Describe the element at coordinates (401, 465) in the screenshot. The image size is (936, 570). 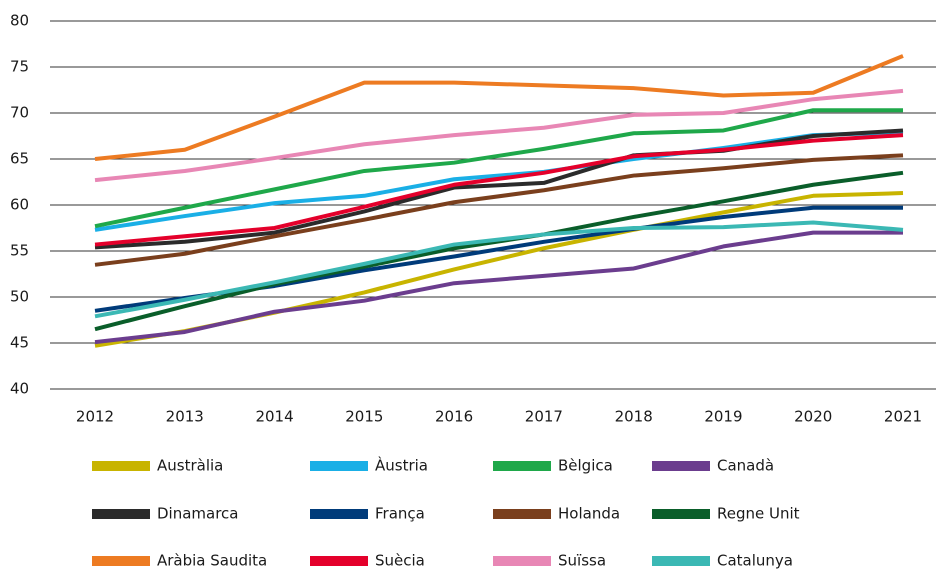
I see `legend-label: Àustria` at that location.